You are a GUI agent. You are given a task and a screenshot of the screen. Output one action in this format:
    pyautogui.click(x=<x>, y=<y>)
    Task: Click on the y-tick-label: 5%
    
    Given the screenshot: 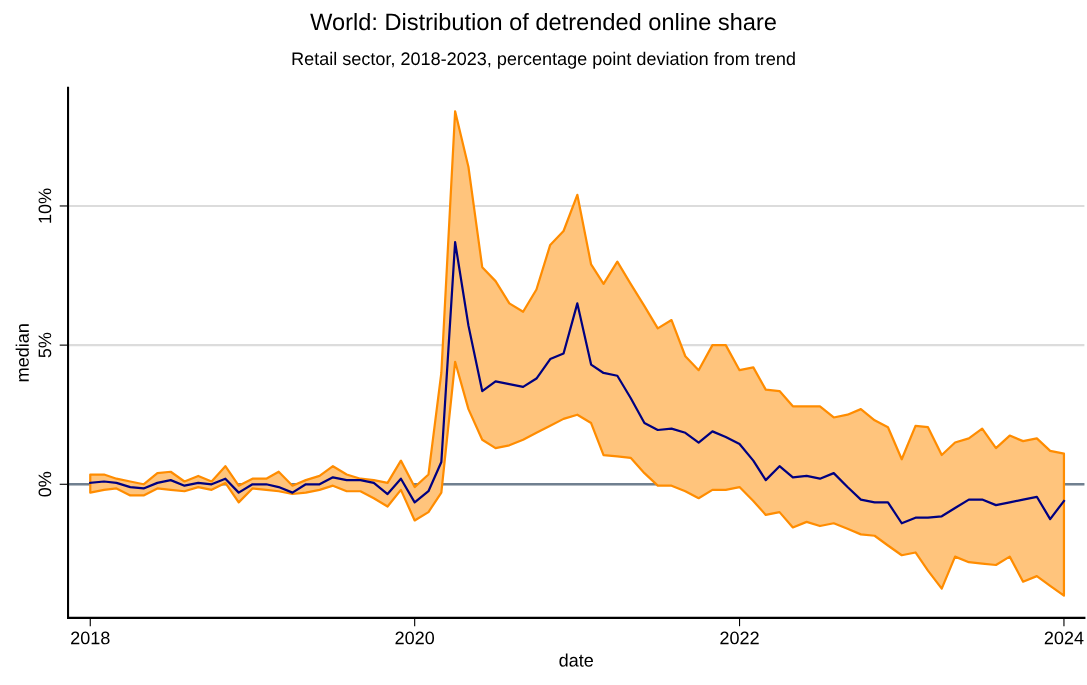 What is the action you would take?
    pyautogui.click(x=45, y=345)
    